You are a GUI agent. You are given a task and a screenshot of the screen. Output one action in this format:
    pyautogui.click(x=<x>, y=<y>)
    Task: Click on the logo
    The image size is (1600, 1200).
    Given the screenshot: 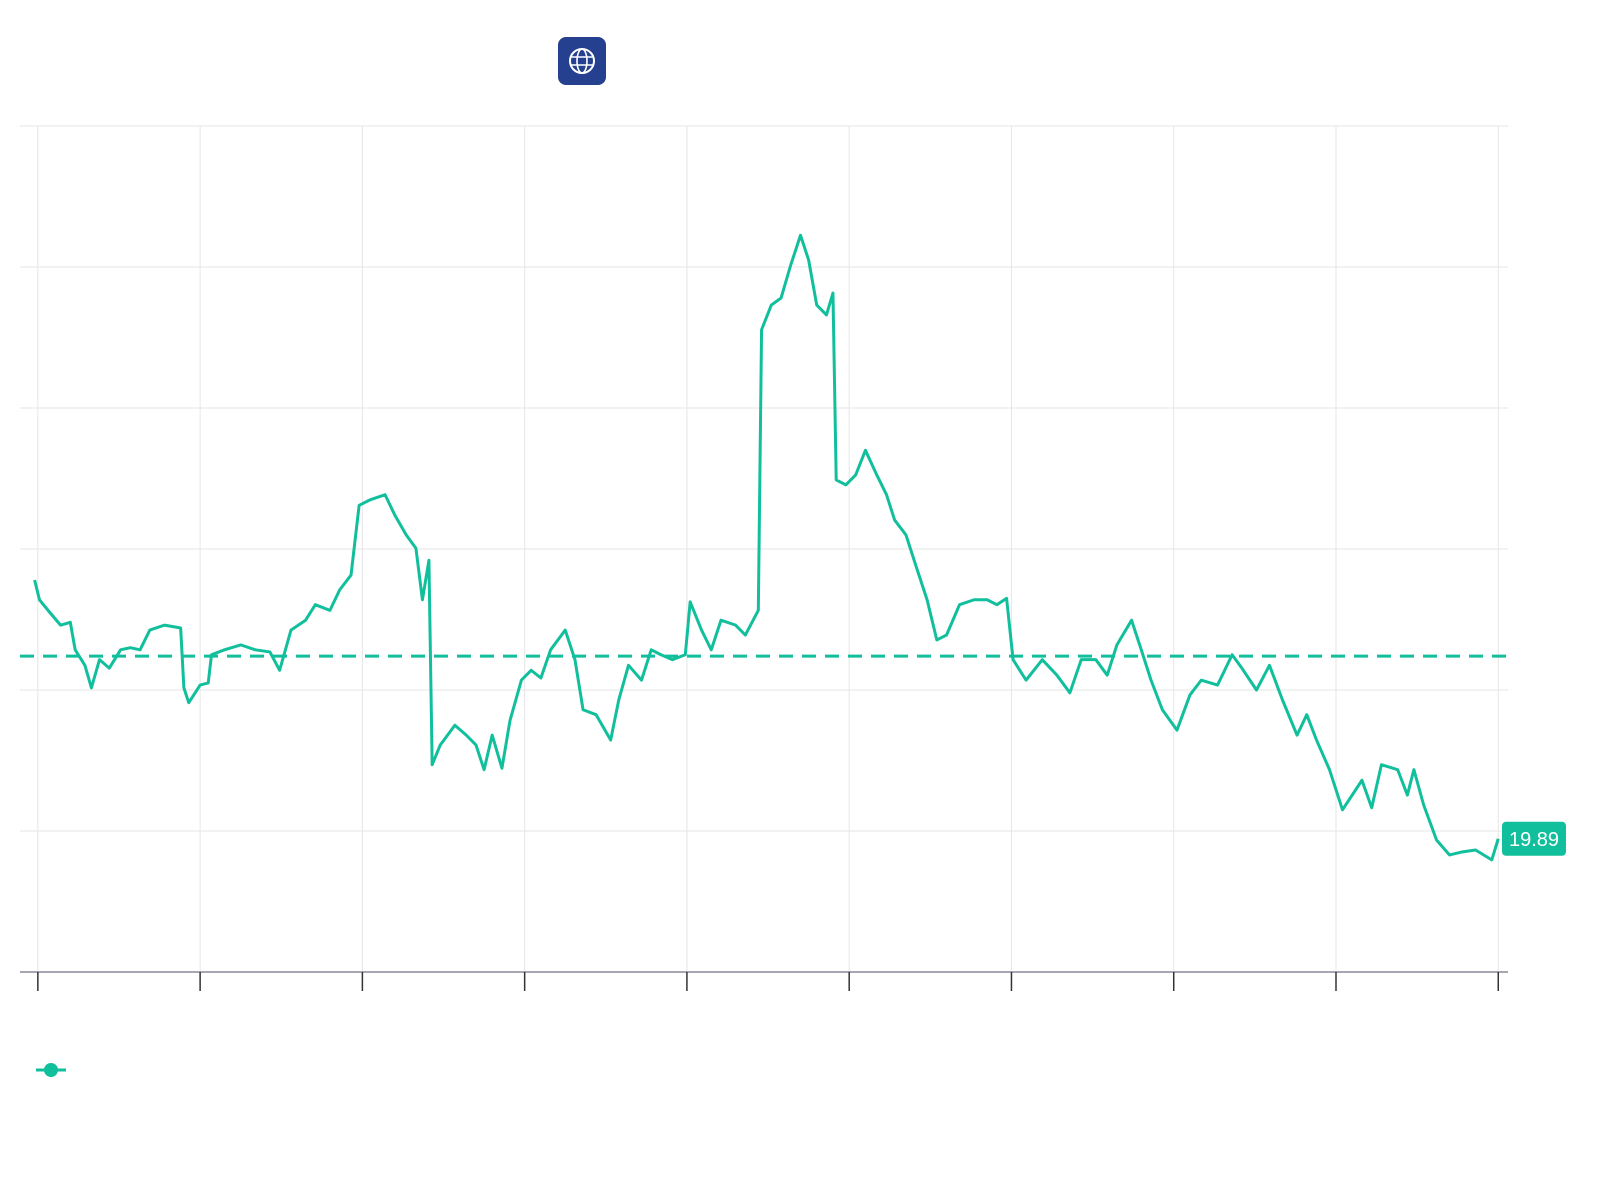 What is the action you would take?
    pyautogui.click(x=582, y=61)
    